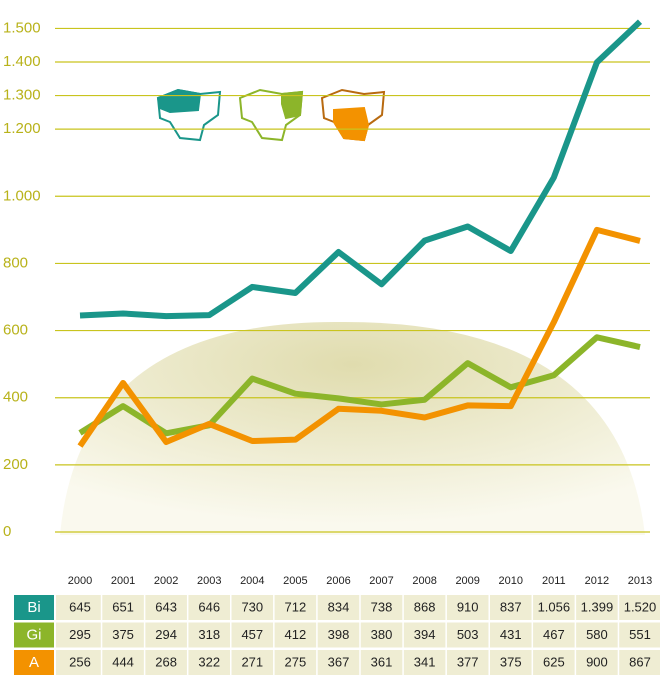 The image size is (662, 680). What do you see at coordinates (425, 634) in the screenshot?
I see `cell-value: 394` at bounding box center [425, 634].